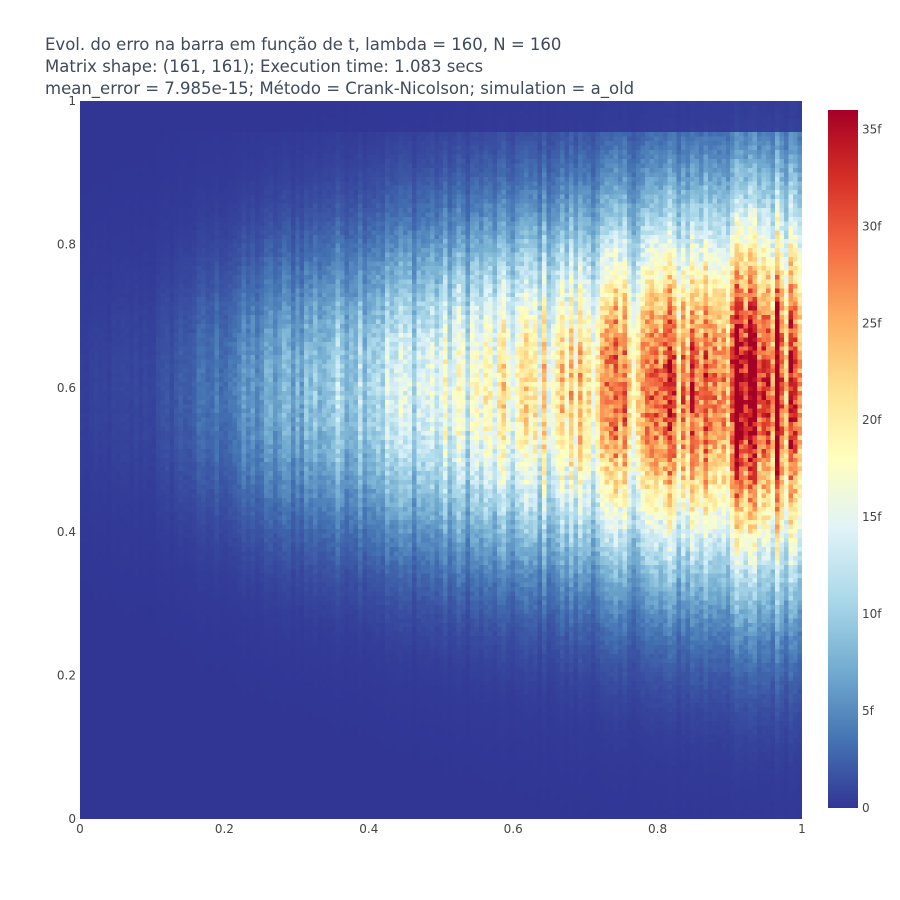 The height and width of the screenshot is (900, 900). I want to click on colorbar, so click(843, 459).